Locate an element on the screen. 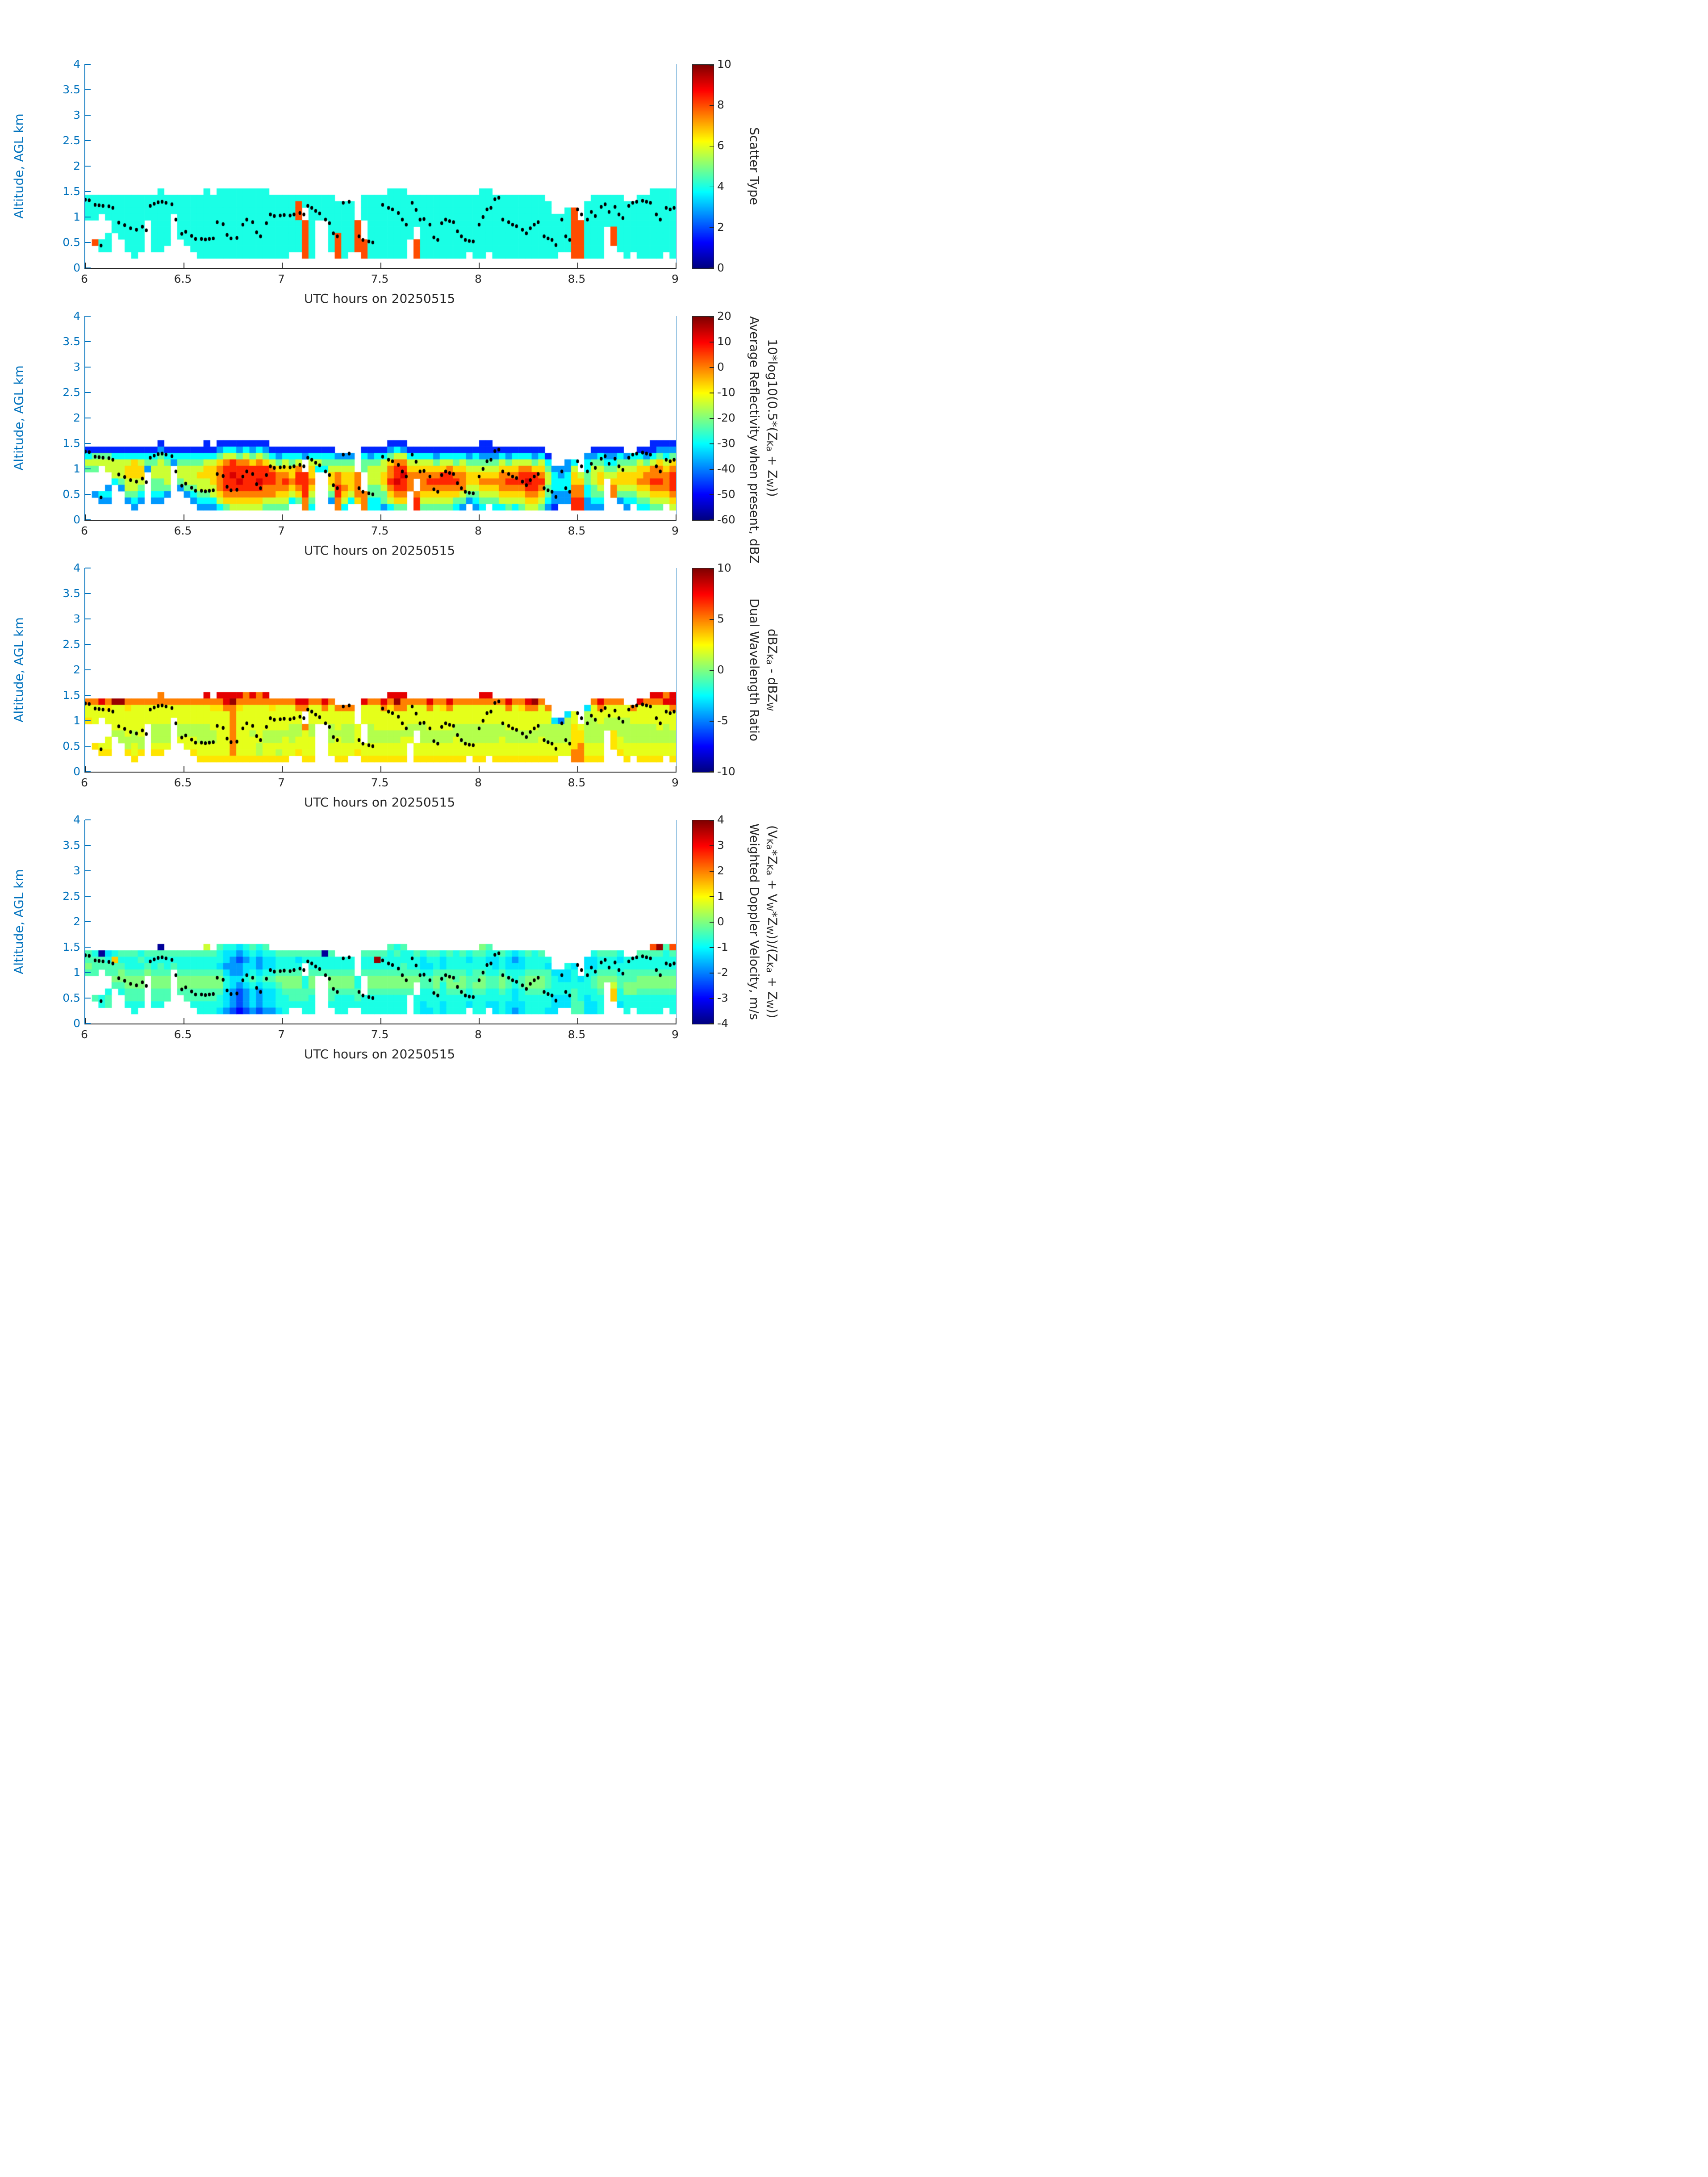 Image resolution: width=1708 pixels, height=2177 pixels. colorbar-label-line1: Weighted Doppler Velocity, m/s is located at coordinates (754, 921).